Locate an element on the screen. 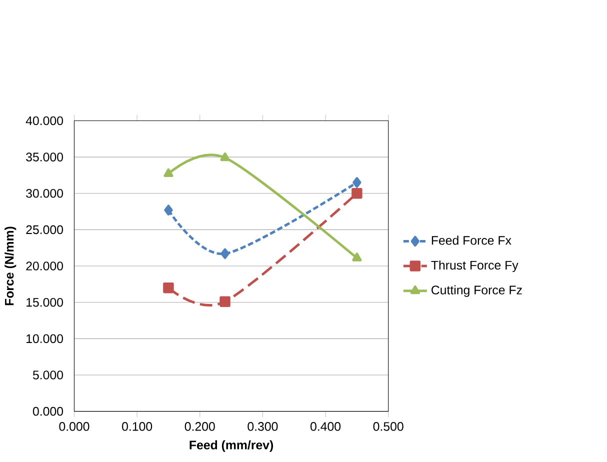  y-tick-label: 15.000 is located at coordinates (45, 302).